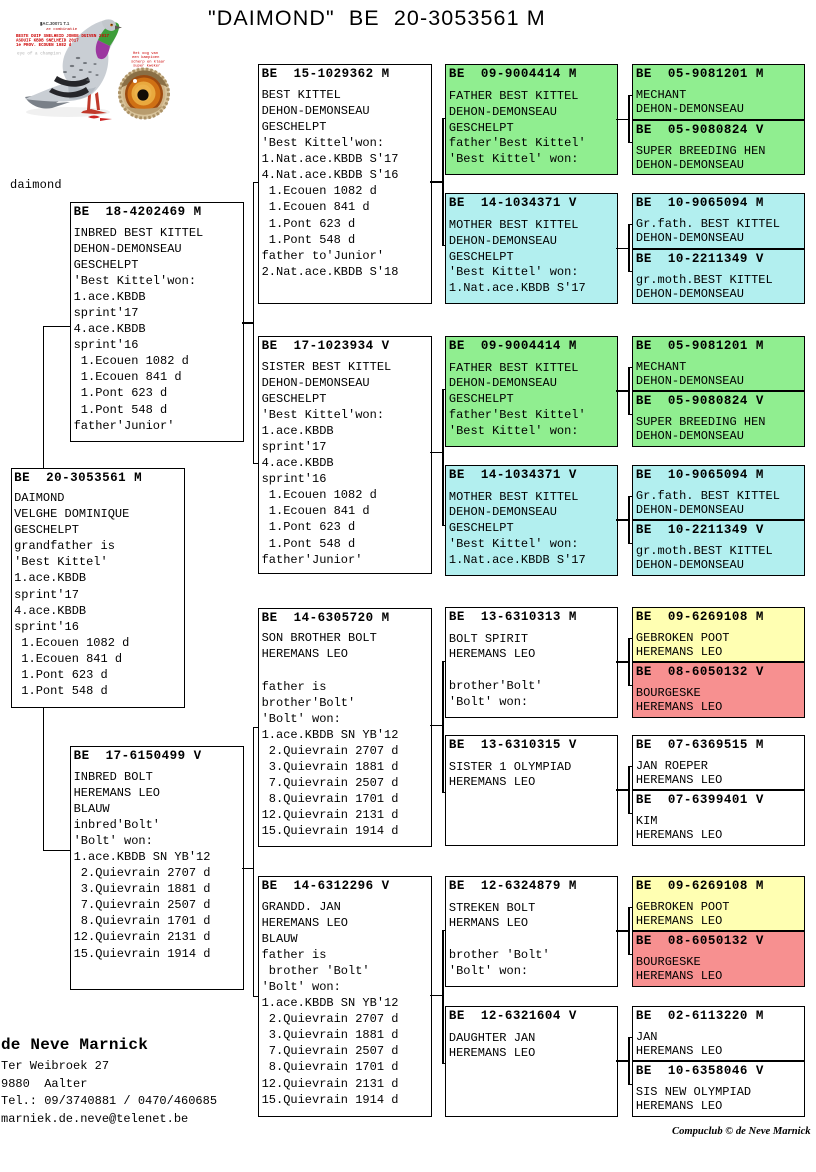 Image resolution: width=816 pixels, height=1172 pixels. I want to click on svg-text: 1e PROV. ECOUEN 1082 d, so click(44, 45).